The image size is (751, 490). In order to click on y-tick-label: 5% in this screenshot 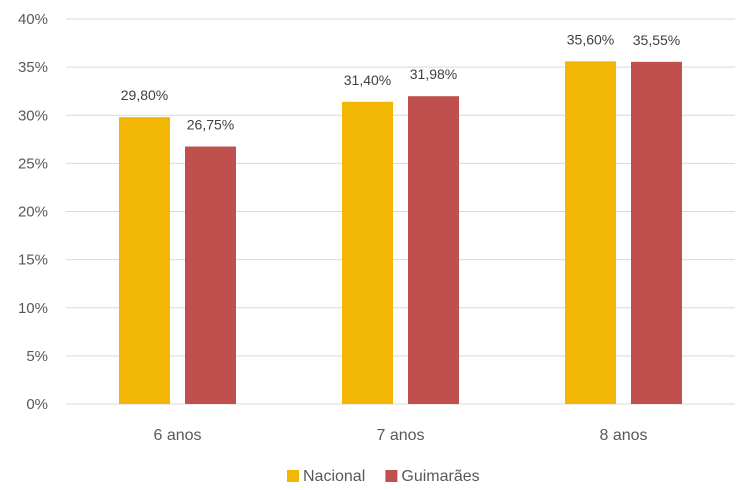, I will do `click(37, 356)`.